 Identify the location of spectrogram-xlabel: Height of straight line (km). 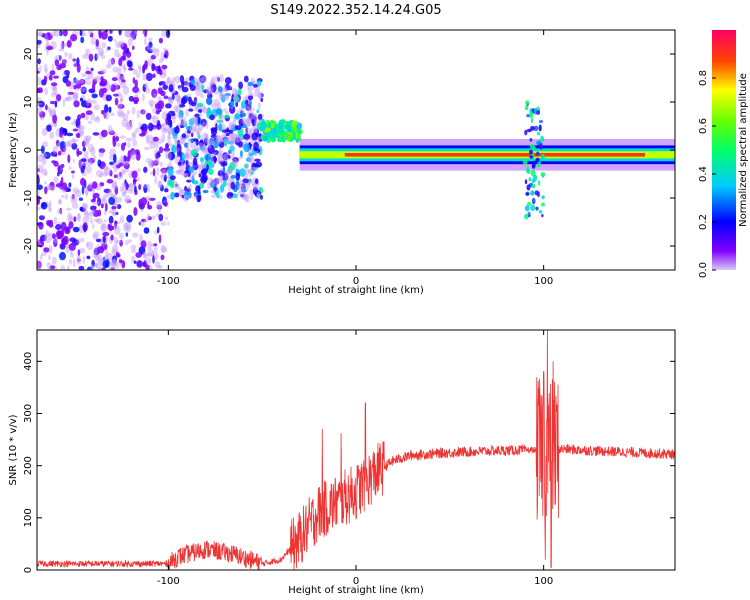
(356, 290).